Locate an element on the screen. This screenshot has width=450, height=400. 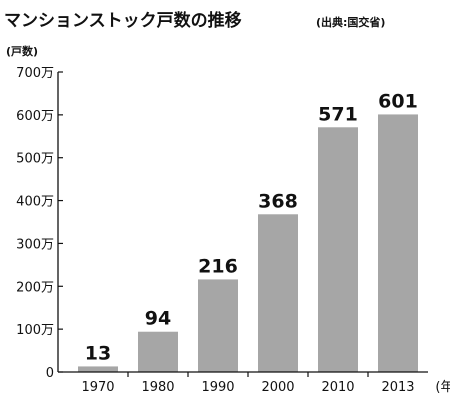
y-axis-ticks: 0 100万 200万 300万 400万 500万 600万 700万 is located at coordinates (39, 223).